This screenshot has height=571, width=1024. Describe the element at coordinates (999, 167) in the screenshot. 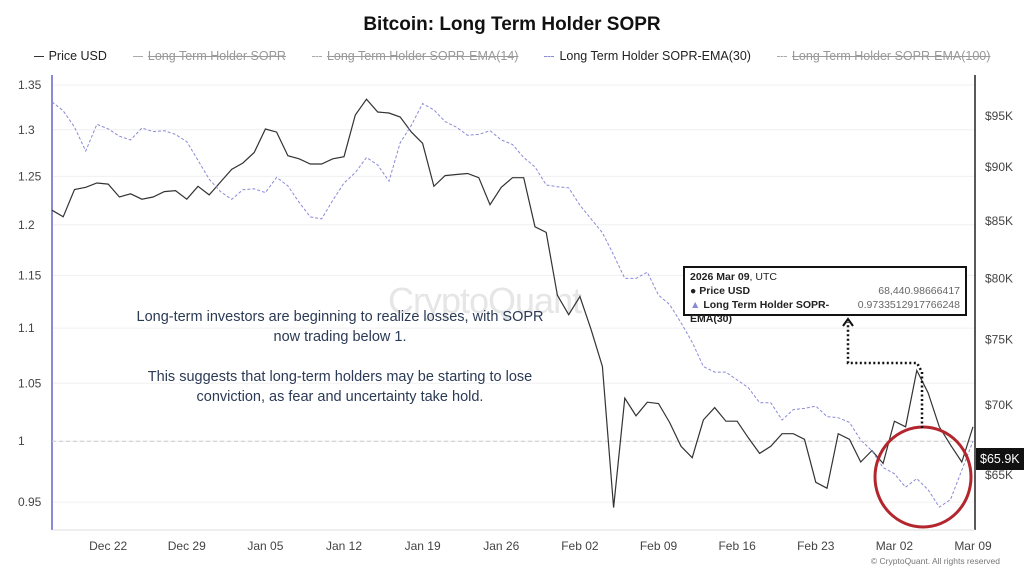

I see `y-right-tick-label: $90K` at that location.